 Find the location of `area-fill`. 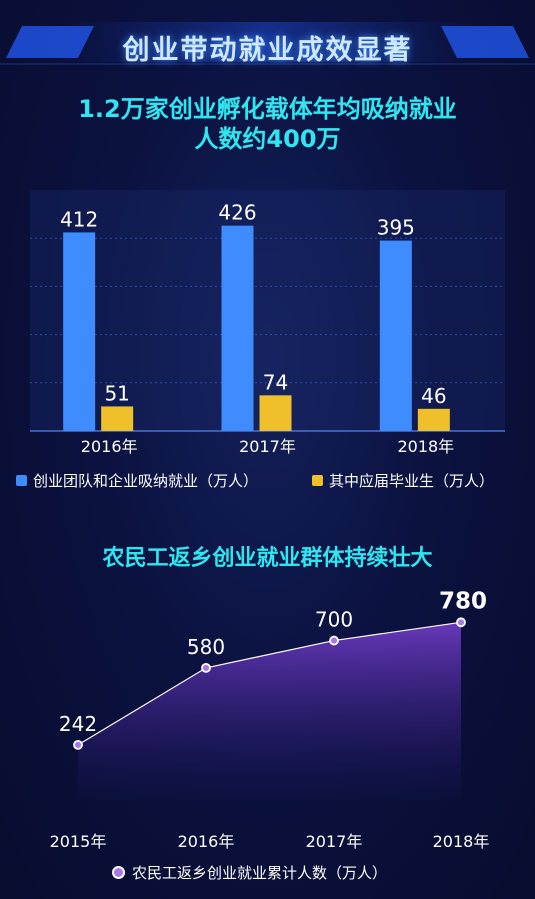

area-fill is located at coordinates (269, 711).